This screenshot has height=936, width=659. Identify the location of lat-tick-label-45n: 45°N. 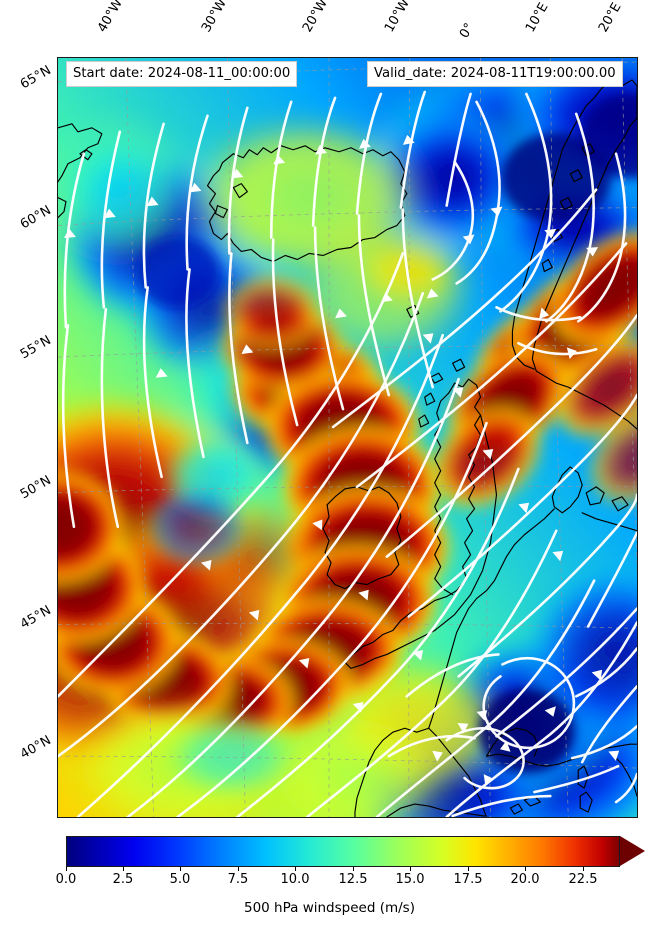
(35, 618).